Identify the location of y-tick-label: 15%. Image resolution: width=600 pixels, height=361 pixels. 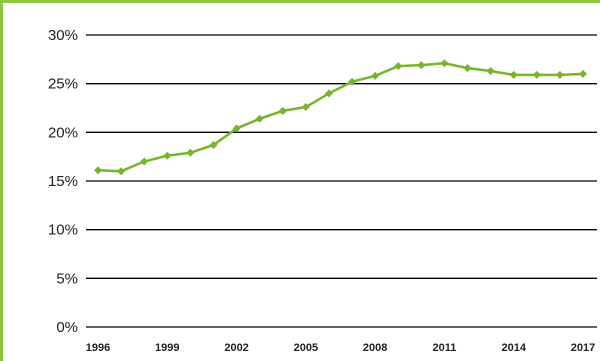
(63, 181).